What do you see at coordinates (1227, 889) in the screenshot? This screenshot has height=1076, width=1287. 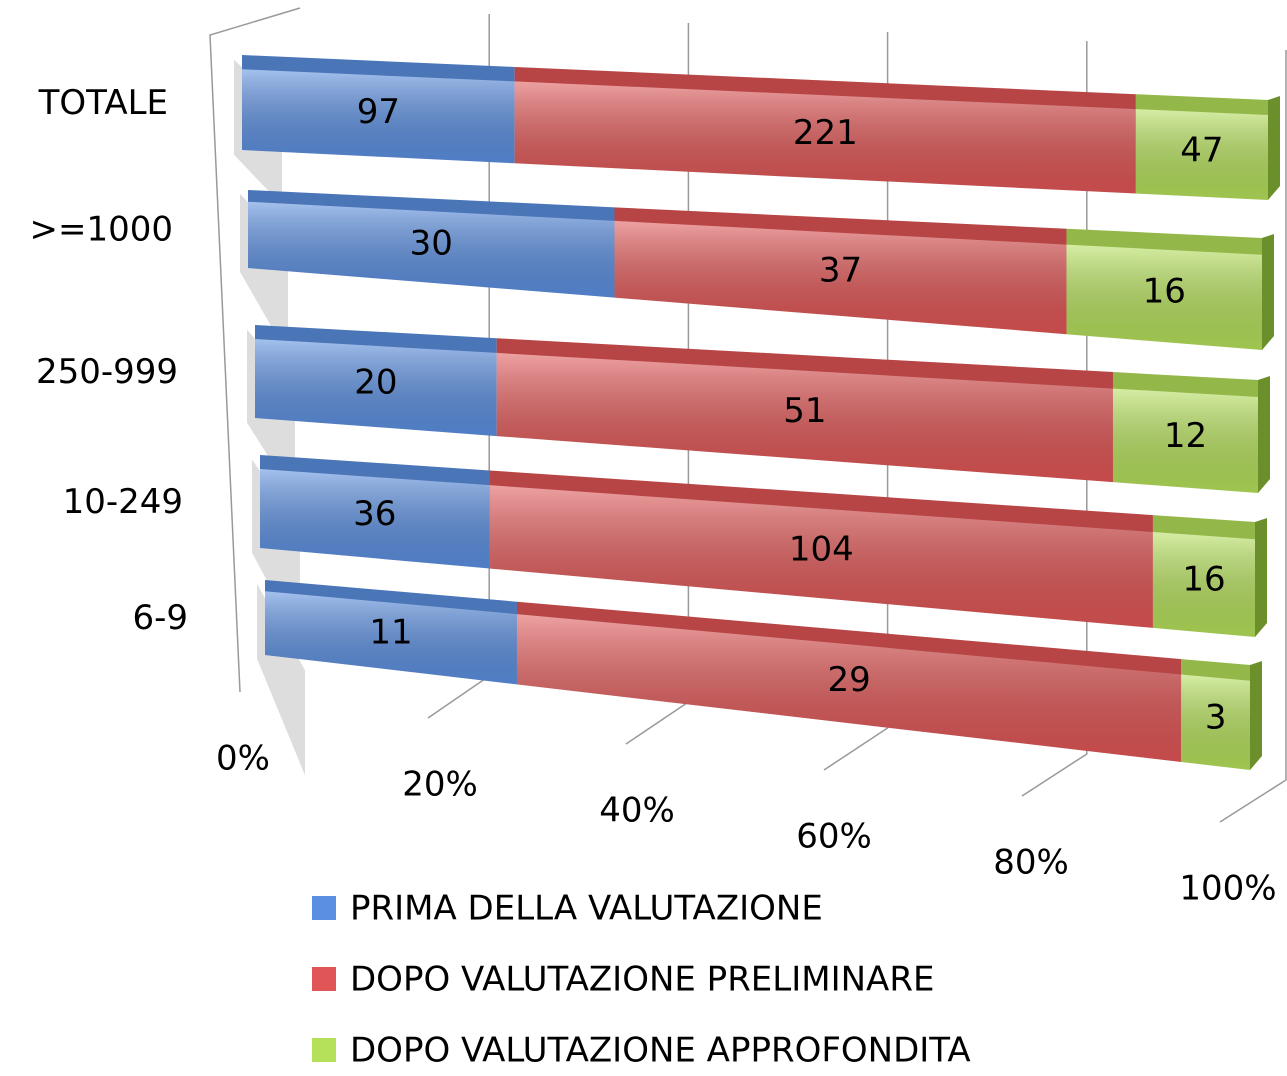 I see `x-tick-label: 100%` at bounding box center [1227, 889].